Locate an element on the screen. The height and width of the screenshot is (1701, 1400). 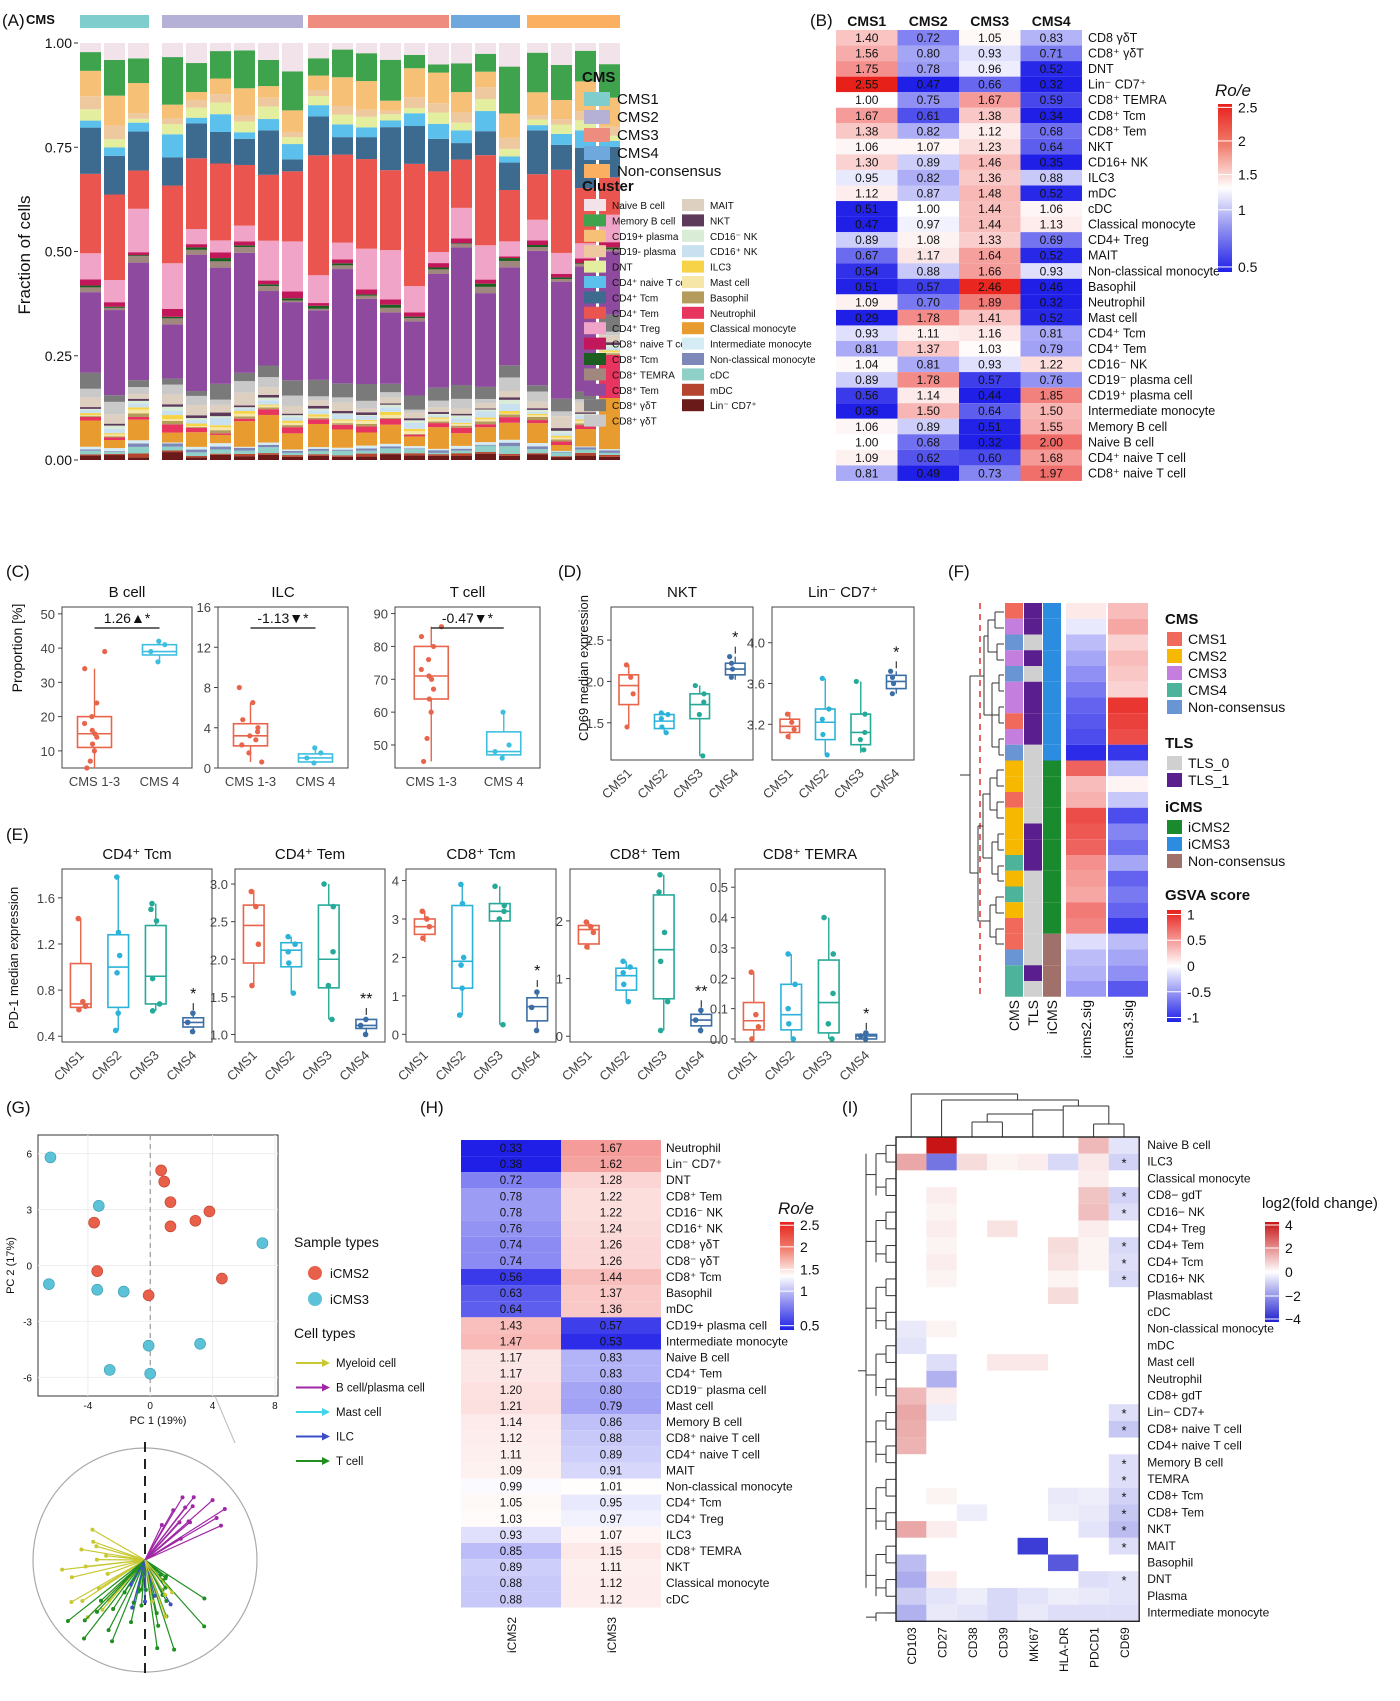
row-label: Non-classical monocyte is located at coordinates (1210, 1329).